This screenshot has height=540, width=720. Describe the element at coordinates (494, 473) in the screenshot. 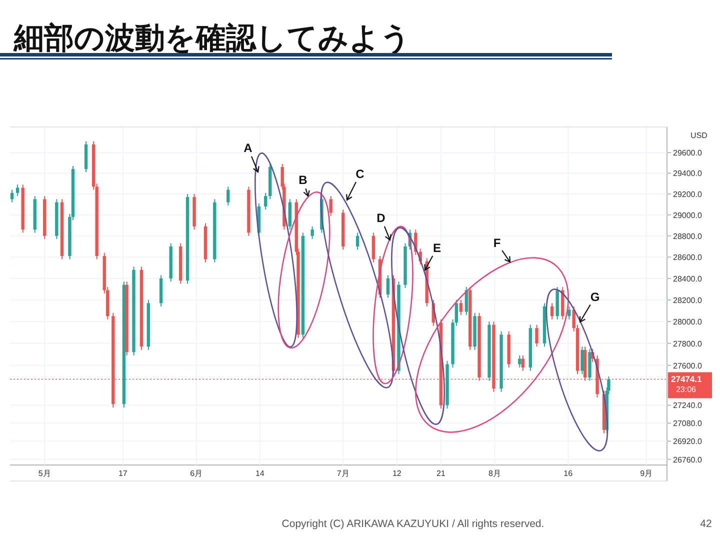

I see `x-tick-label: 8月` at that location.